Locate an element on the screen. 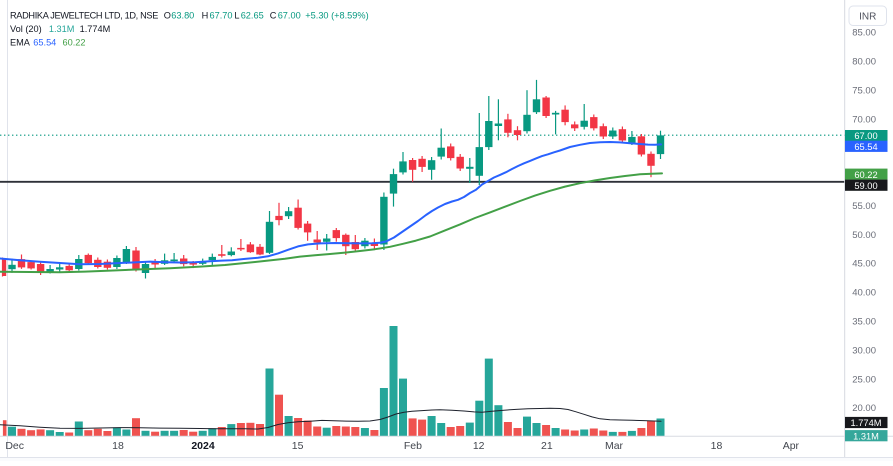  svg-text: 15 is located at coordinates (298, 446).